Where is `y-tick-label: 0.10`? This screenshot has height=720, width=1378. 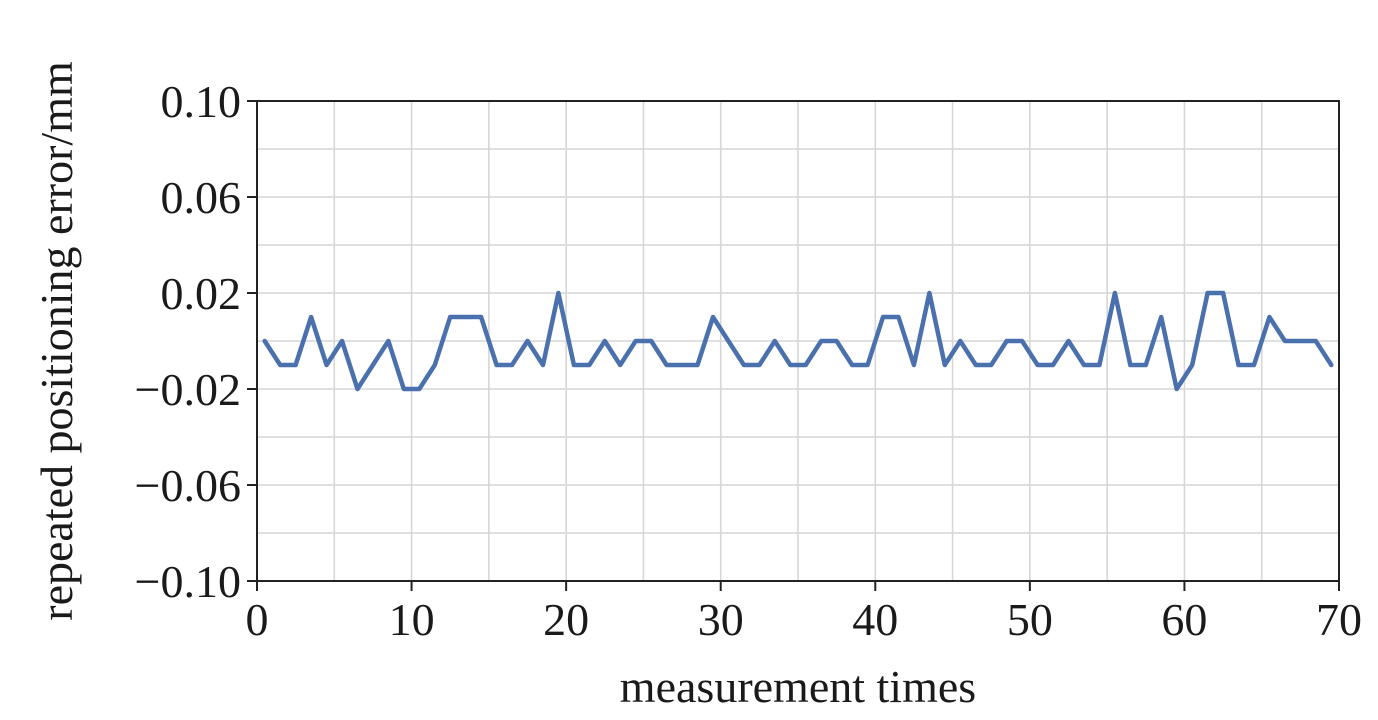 y-tick-label: 0.10 is located at coordinates (201, 101).